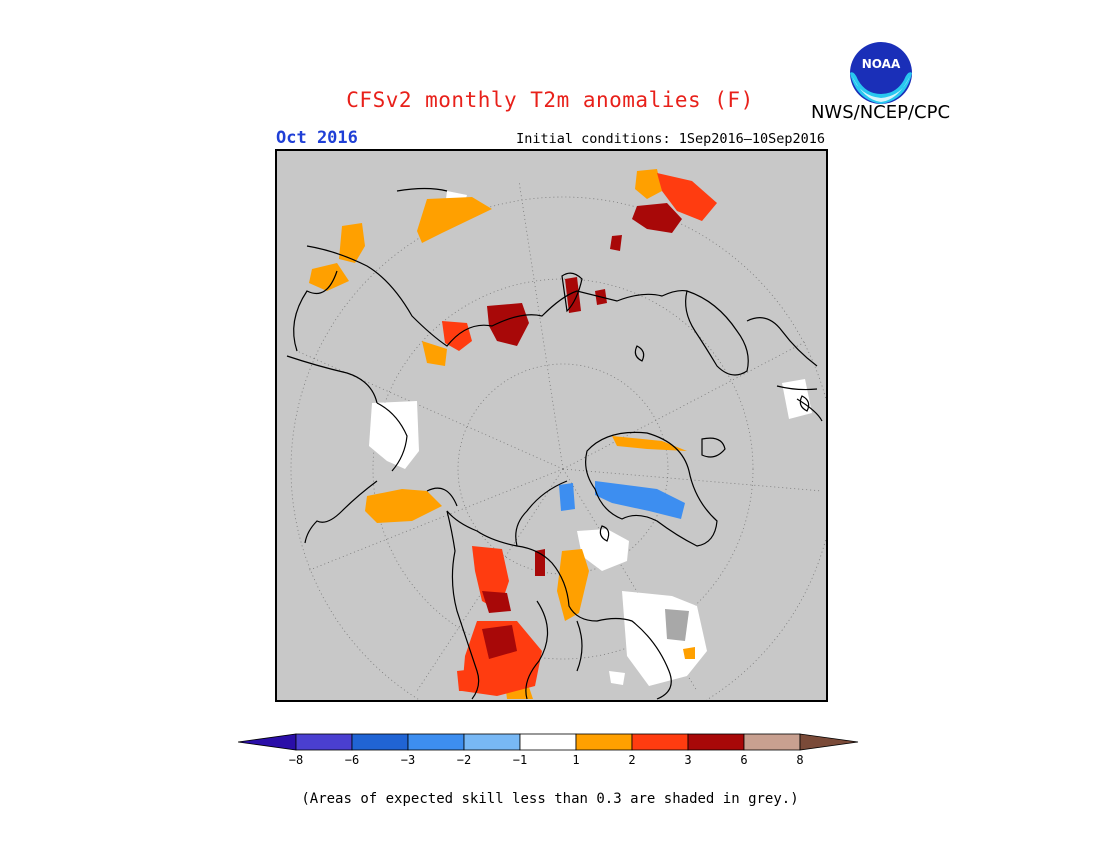 The image size is (1100, 850). What do you see at coordinates (464, 760) in the screenshot?
I see `colorbar-tick: −2` at bounding box center [464, 760].